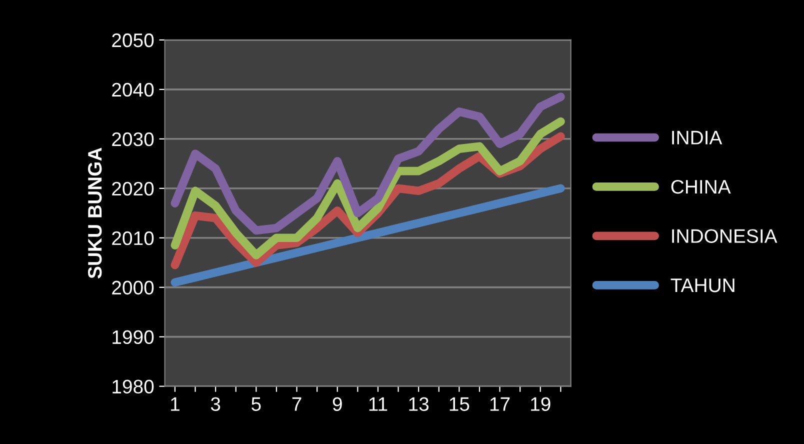 This screenshot has width=804, height=444. What do you see at coordinates (419, 404) in the screenshot?
I see `x-tick-label: 13` at bounding box center [419, 404].